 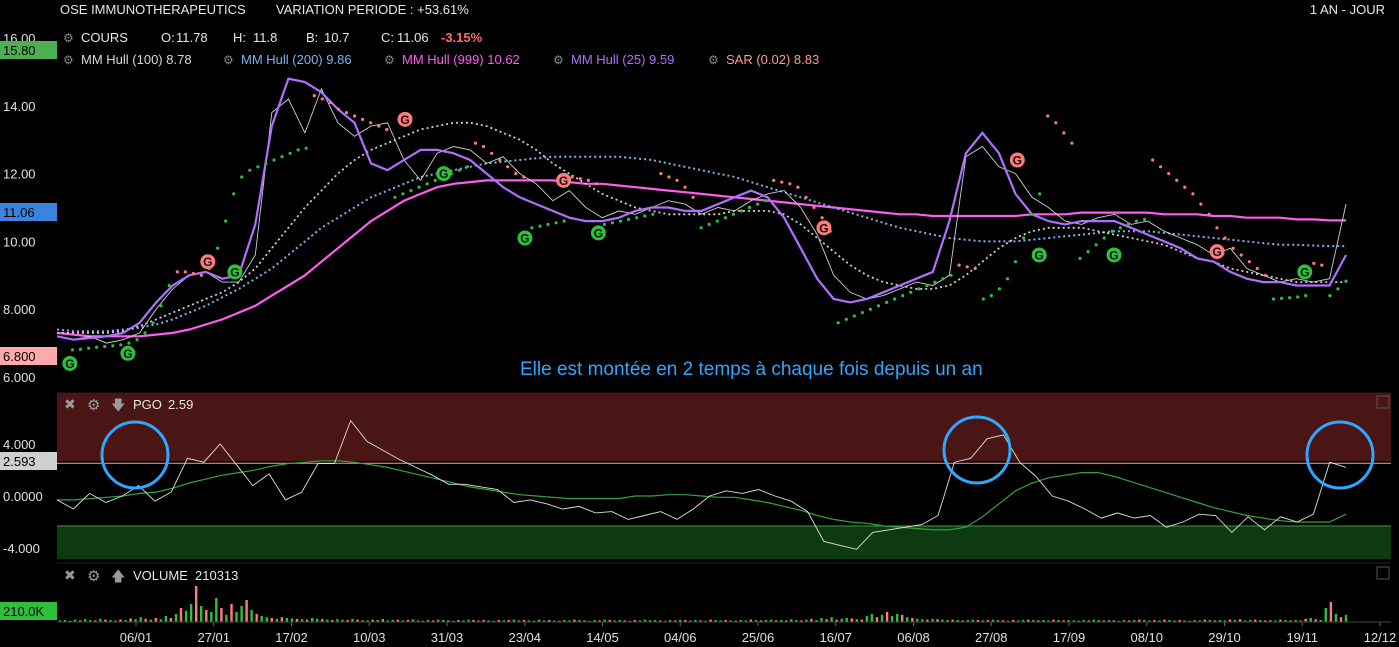 What do you see at coordinates (136, 637) in the screenshot?
I see `x-tick-label: 06/01` at bounding box center [136, 637].